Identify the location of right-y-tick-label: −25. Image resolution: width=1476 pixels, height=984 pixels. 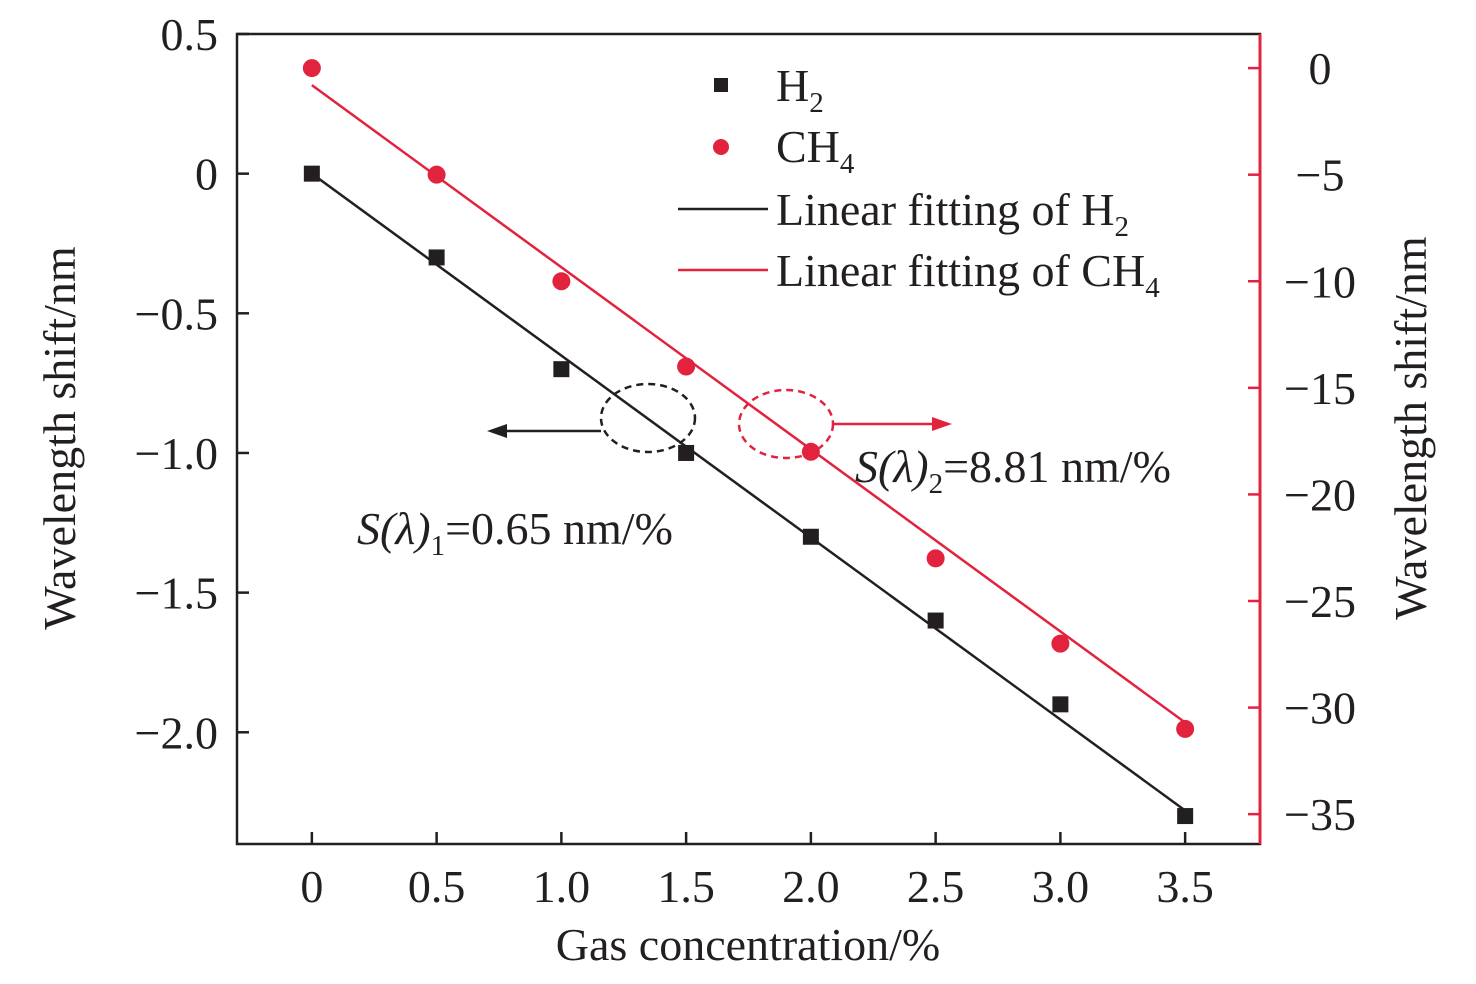
(1320, 601).